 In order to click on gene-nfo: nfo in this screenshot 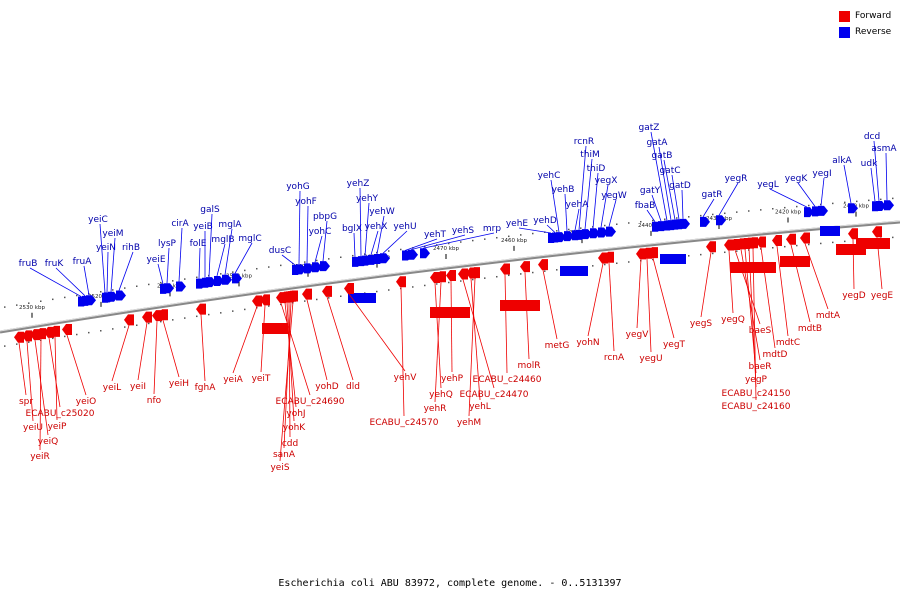, I will do `click(154, 358)`.